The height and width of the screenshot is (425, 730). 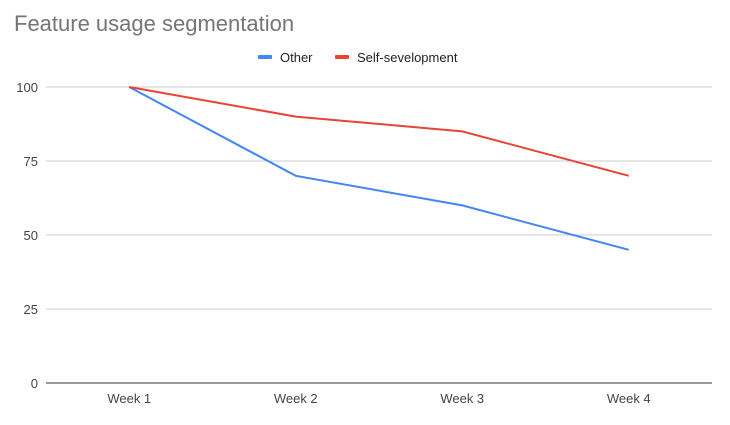 What do you see at coordinates (379, 131) in the screenshot?
I see `series-line-self-sevelopment` at bounding box center [379, 131].